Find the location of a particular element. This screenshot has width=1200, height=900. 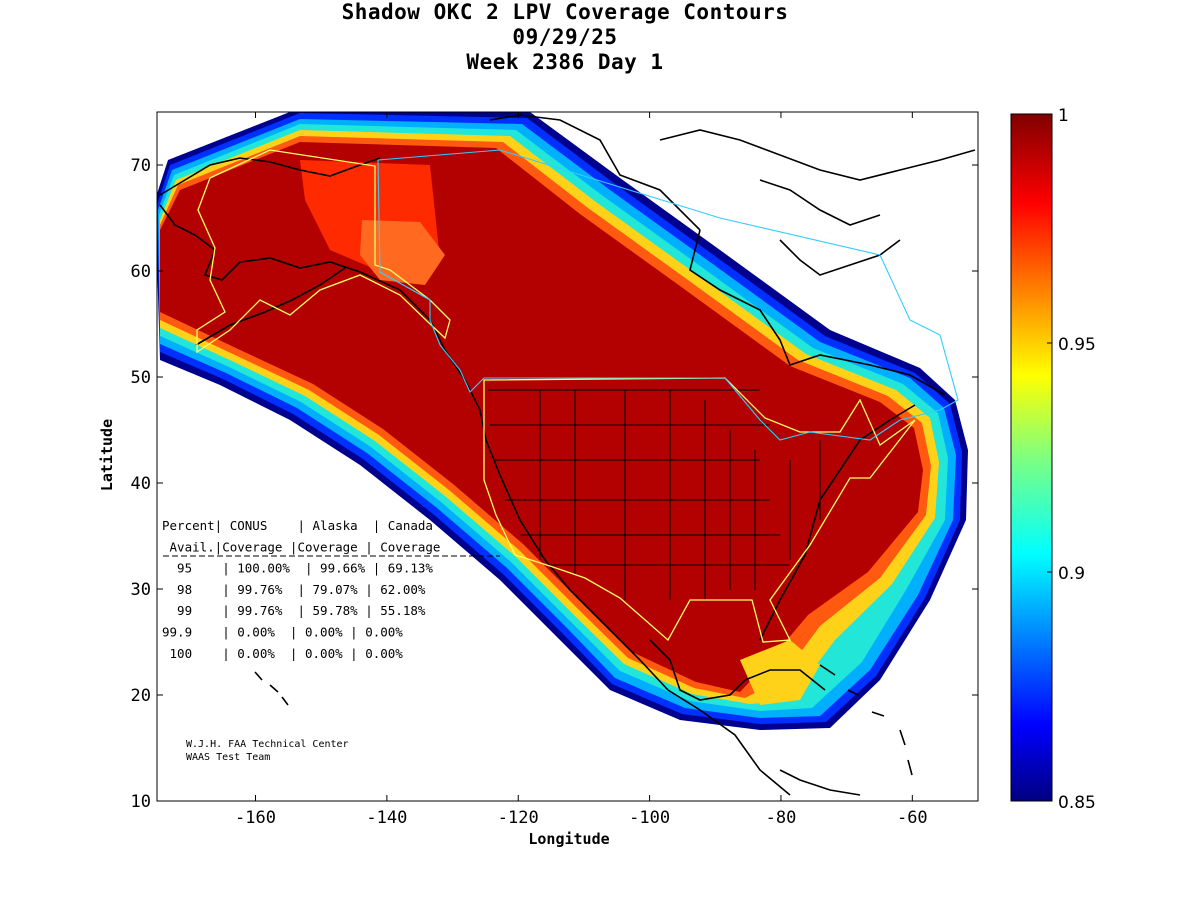

y-tick-label: 30 is located at coordinates (141, 590).